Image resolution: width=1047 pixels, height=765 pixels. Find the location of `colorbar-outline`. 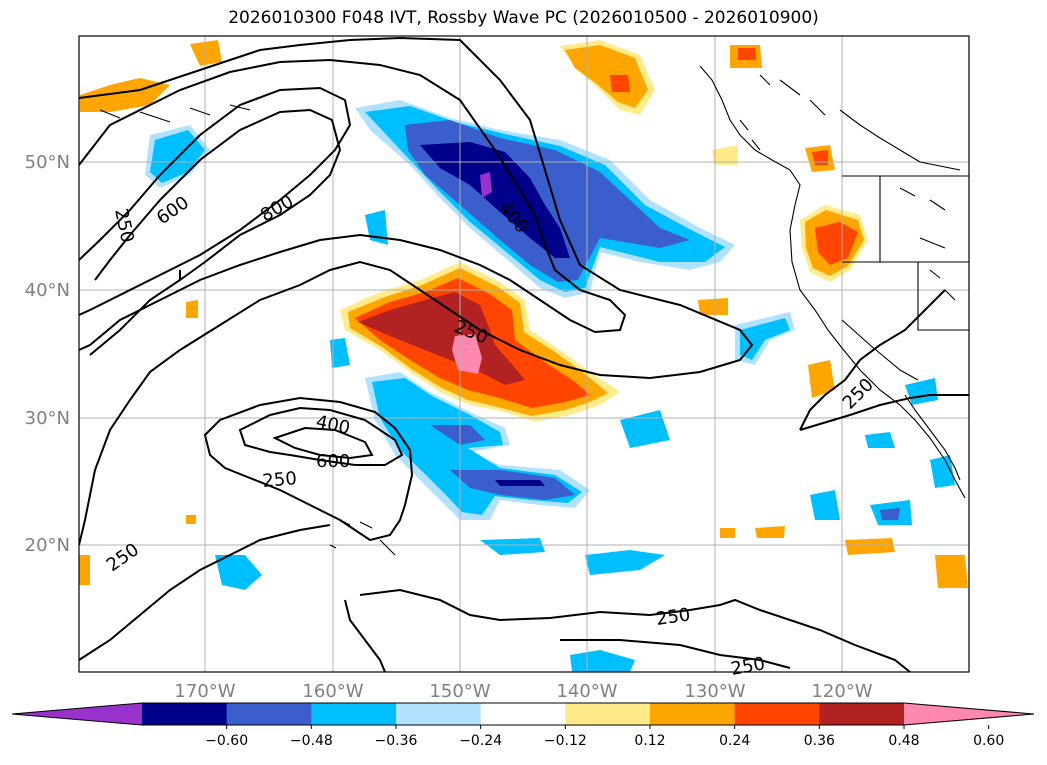

colorbar-outline is located at coordinates (523, 714).